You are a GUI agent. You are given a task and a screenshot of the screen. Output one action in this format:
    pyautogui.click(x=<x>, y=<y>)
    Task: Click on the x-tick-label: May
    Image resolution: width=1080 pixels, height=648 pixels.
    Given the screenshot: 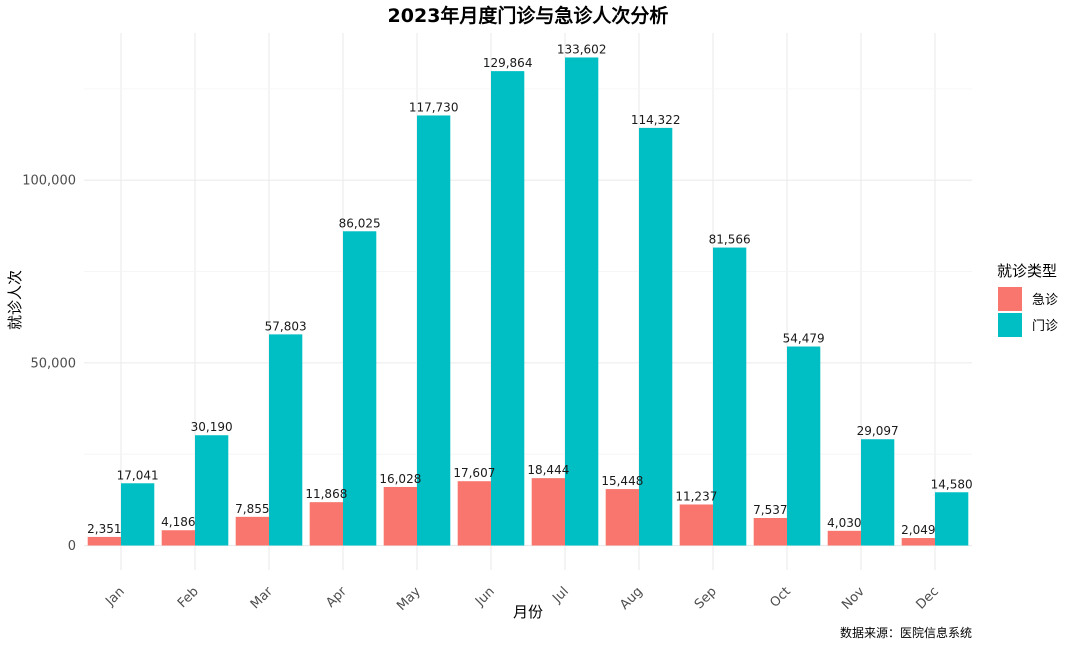 What is the action you would take?
    pyautogui.click(x=409, y=599)
    